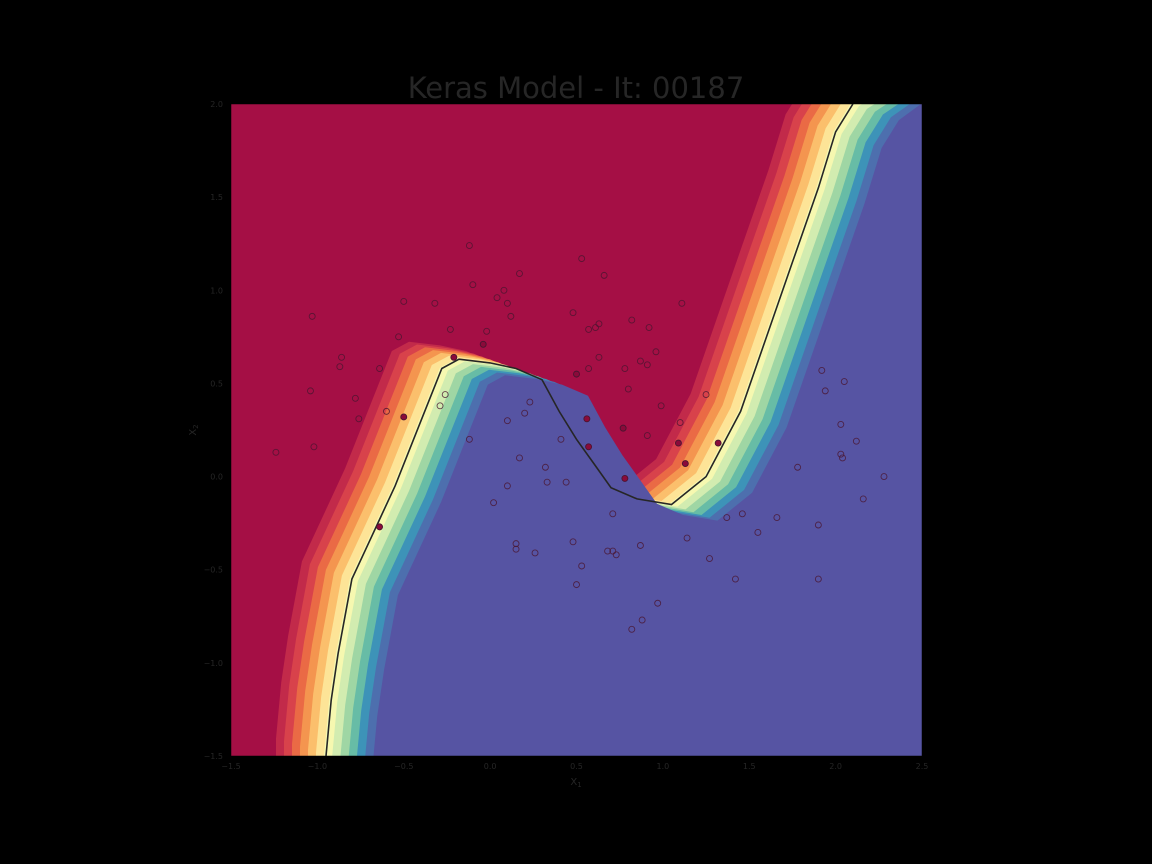 Image resolution: width=1152 pixels, height=864 pixels. I want to click on chart-title: Keras Model - It: 00187, so click(576, 88).